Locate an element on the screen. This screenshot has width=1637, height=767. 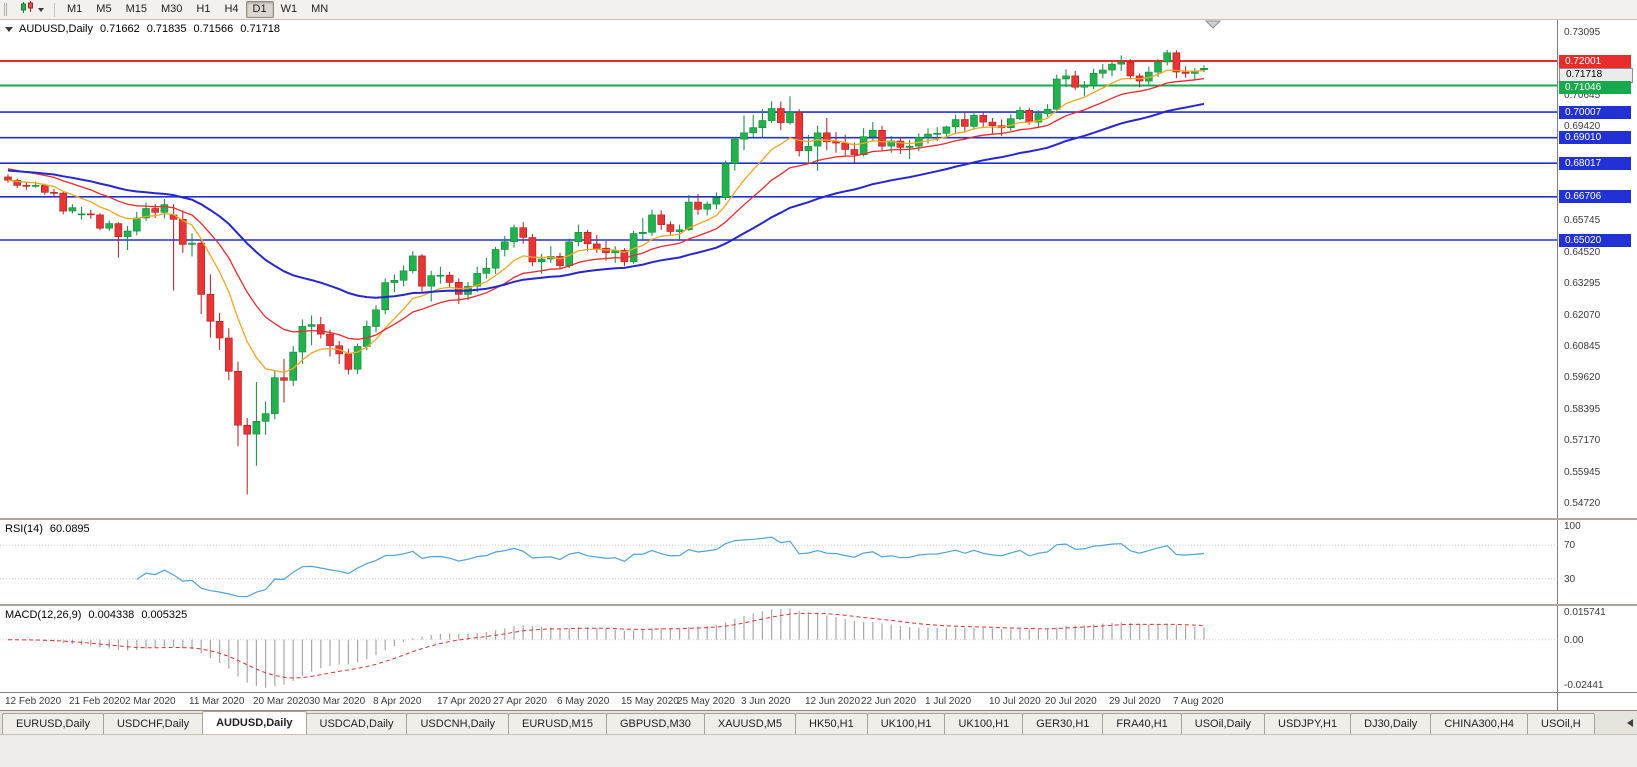
timeframe-button-M5: M5 is located at coordinates (104, 9).